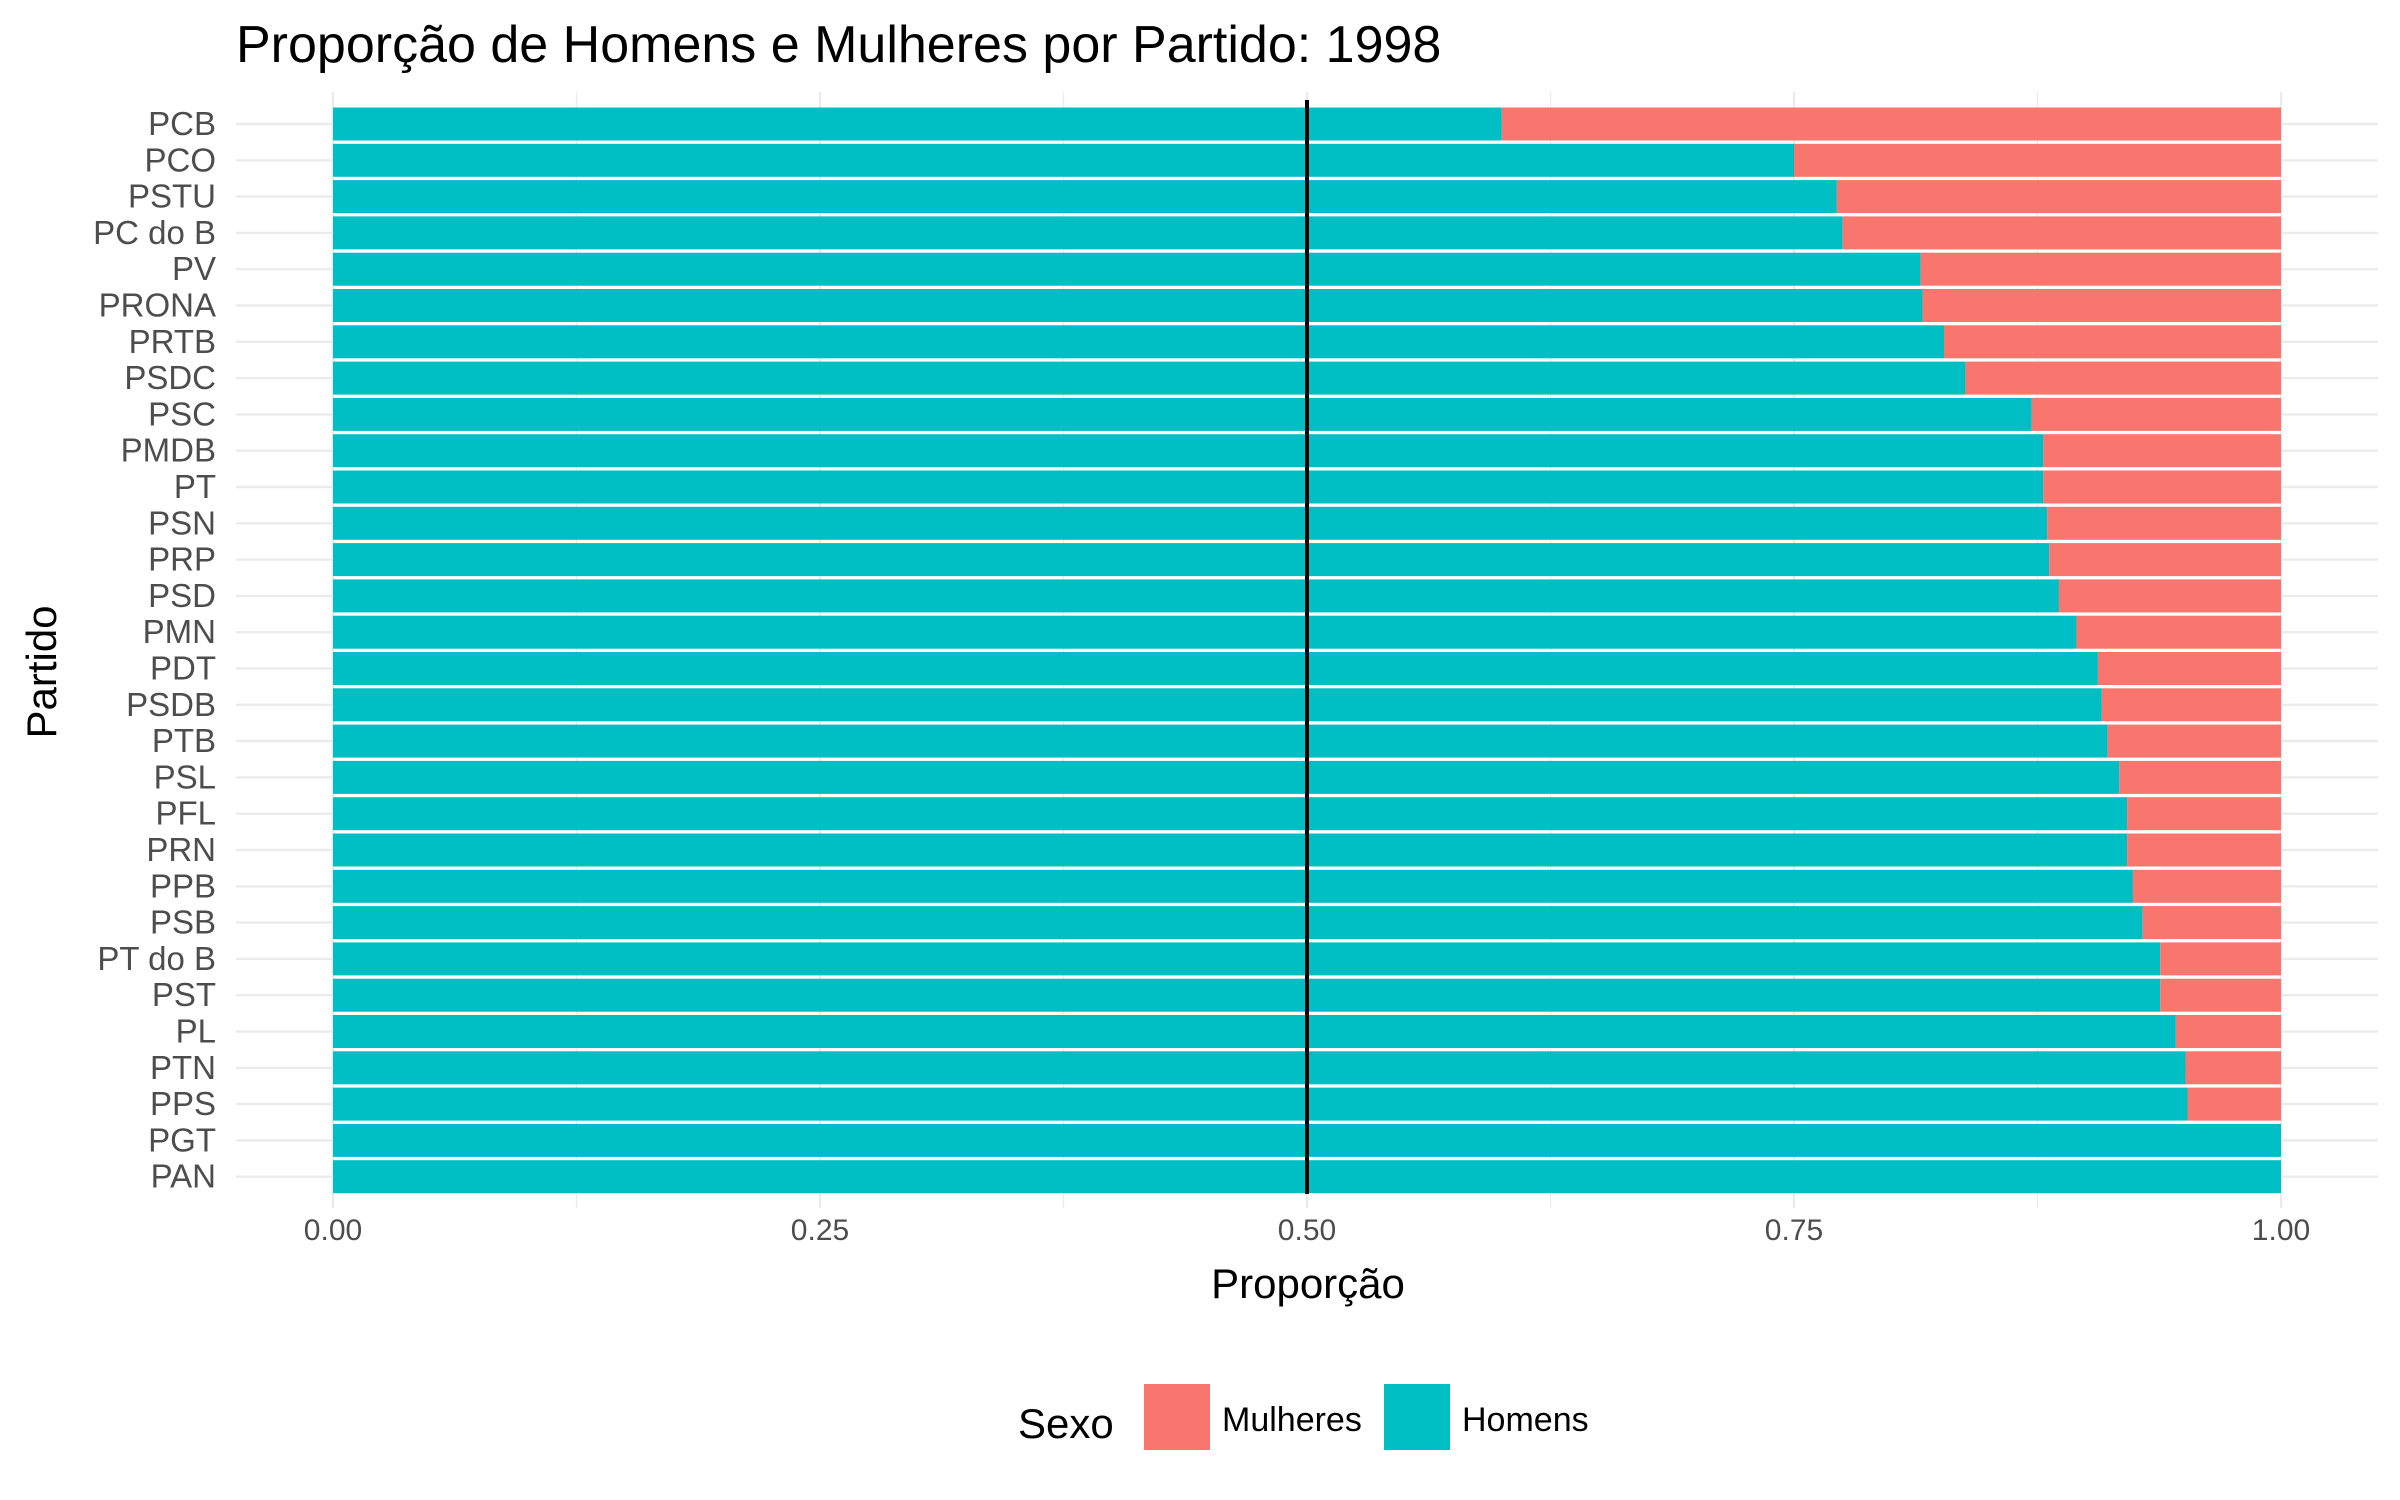 This screenshot has width=2400, height=1500. Describe the element at coordinates (168, 450) in the screenshot. I see `y-tick-label: PMDB` at that location.